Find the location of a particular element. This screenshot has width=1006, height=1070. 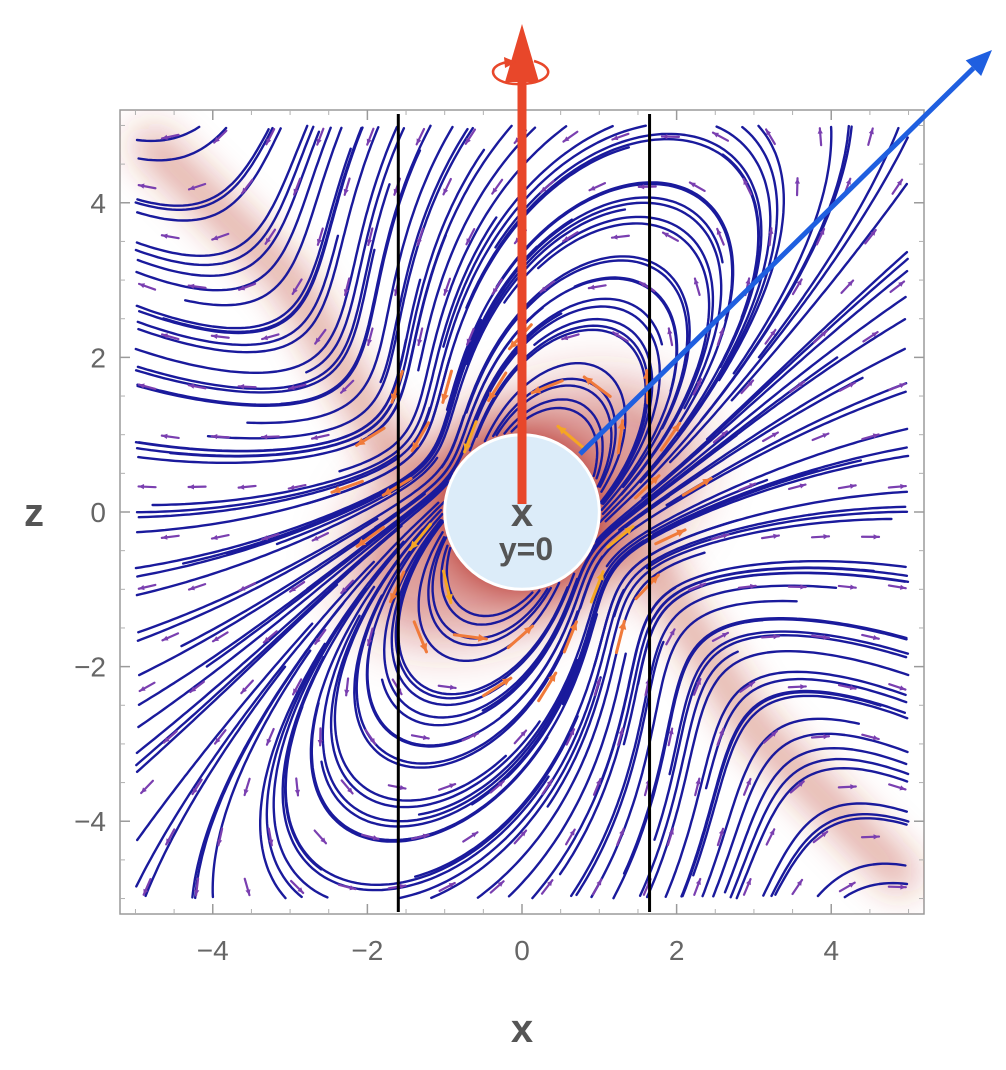

center-marker: x is located at coordinates (522, 513).